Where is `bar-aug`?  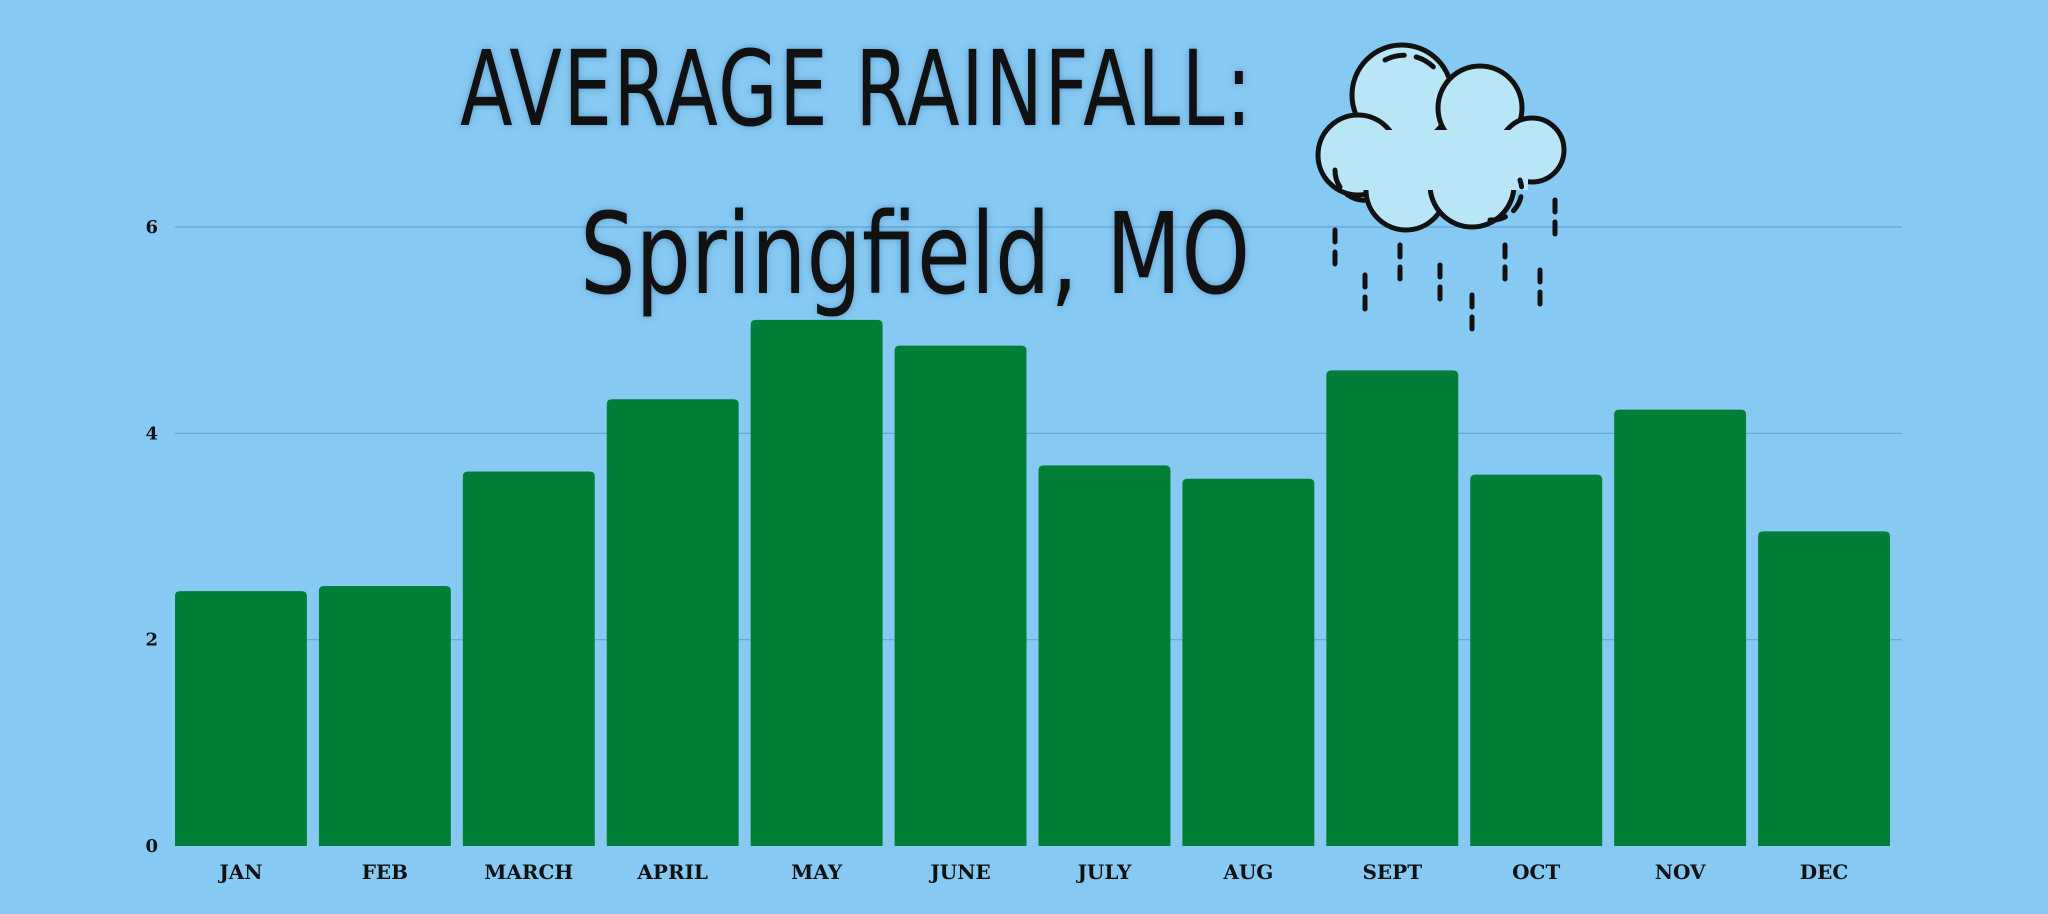 bar-aug is located at coordinates (1248, 662).